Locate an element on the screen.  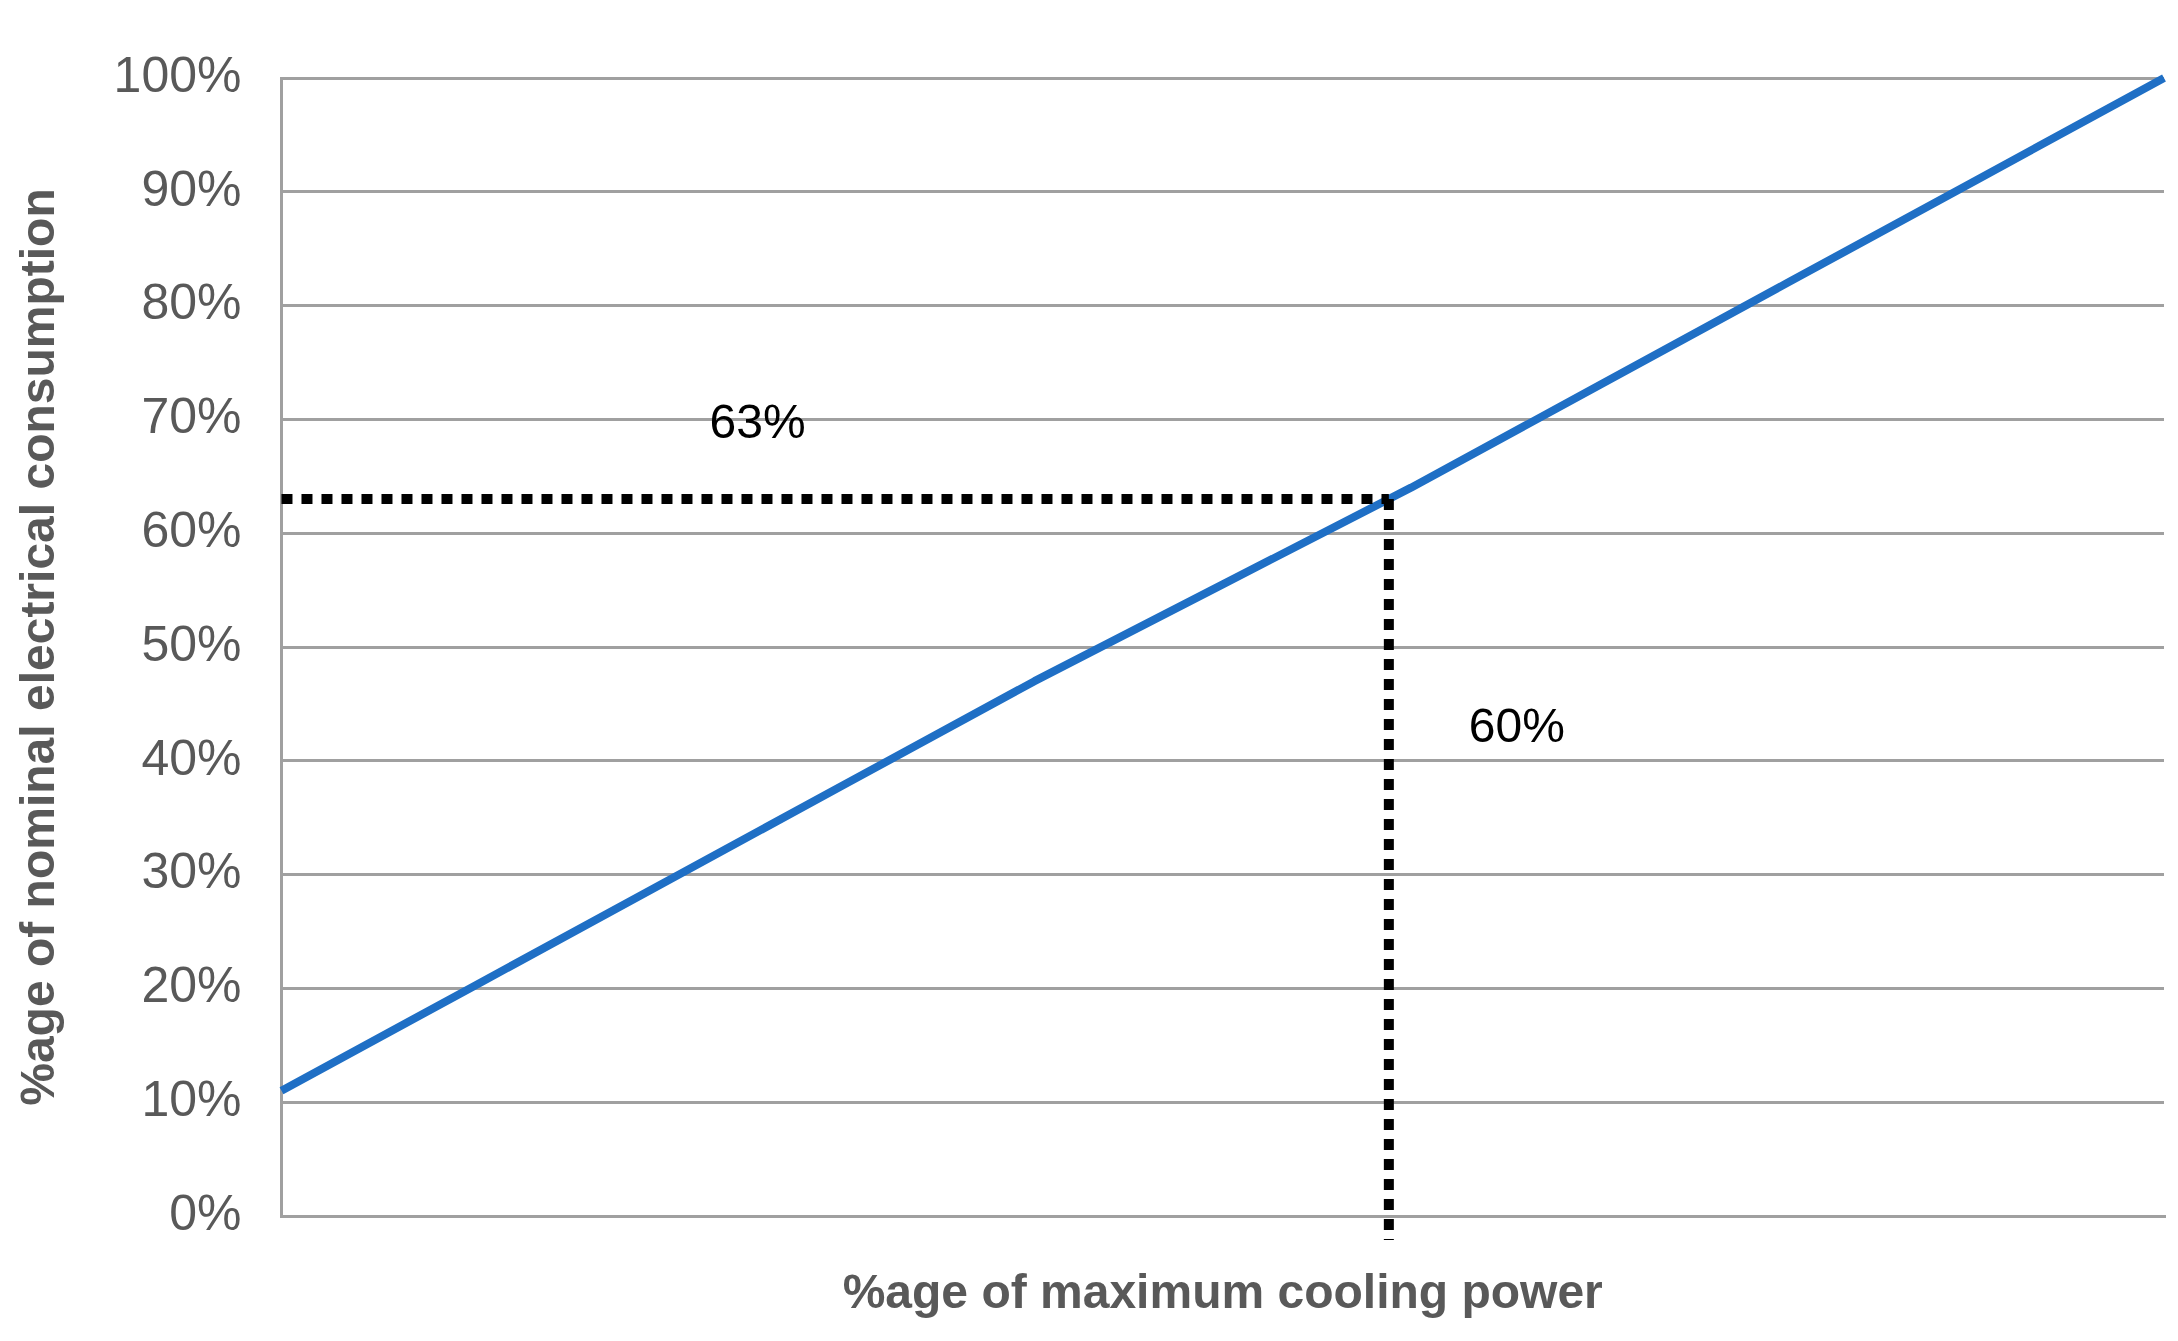
ref-line-label: 63% is located at coordinates (757, 422).